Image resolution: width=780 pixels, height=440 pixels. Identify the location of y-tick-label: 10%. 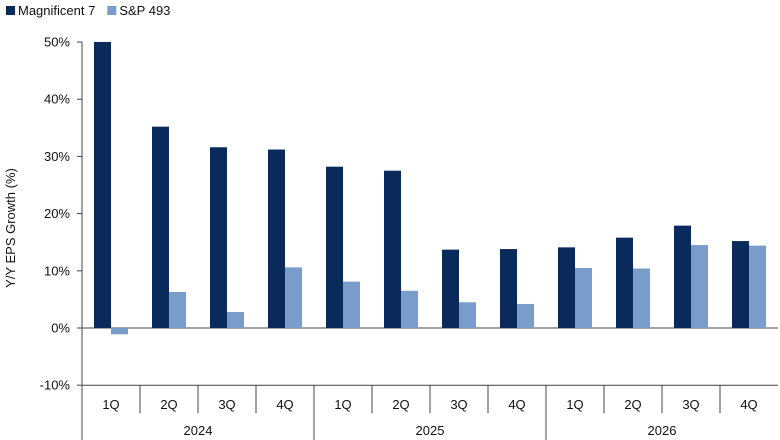
(57, 270).